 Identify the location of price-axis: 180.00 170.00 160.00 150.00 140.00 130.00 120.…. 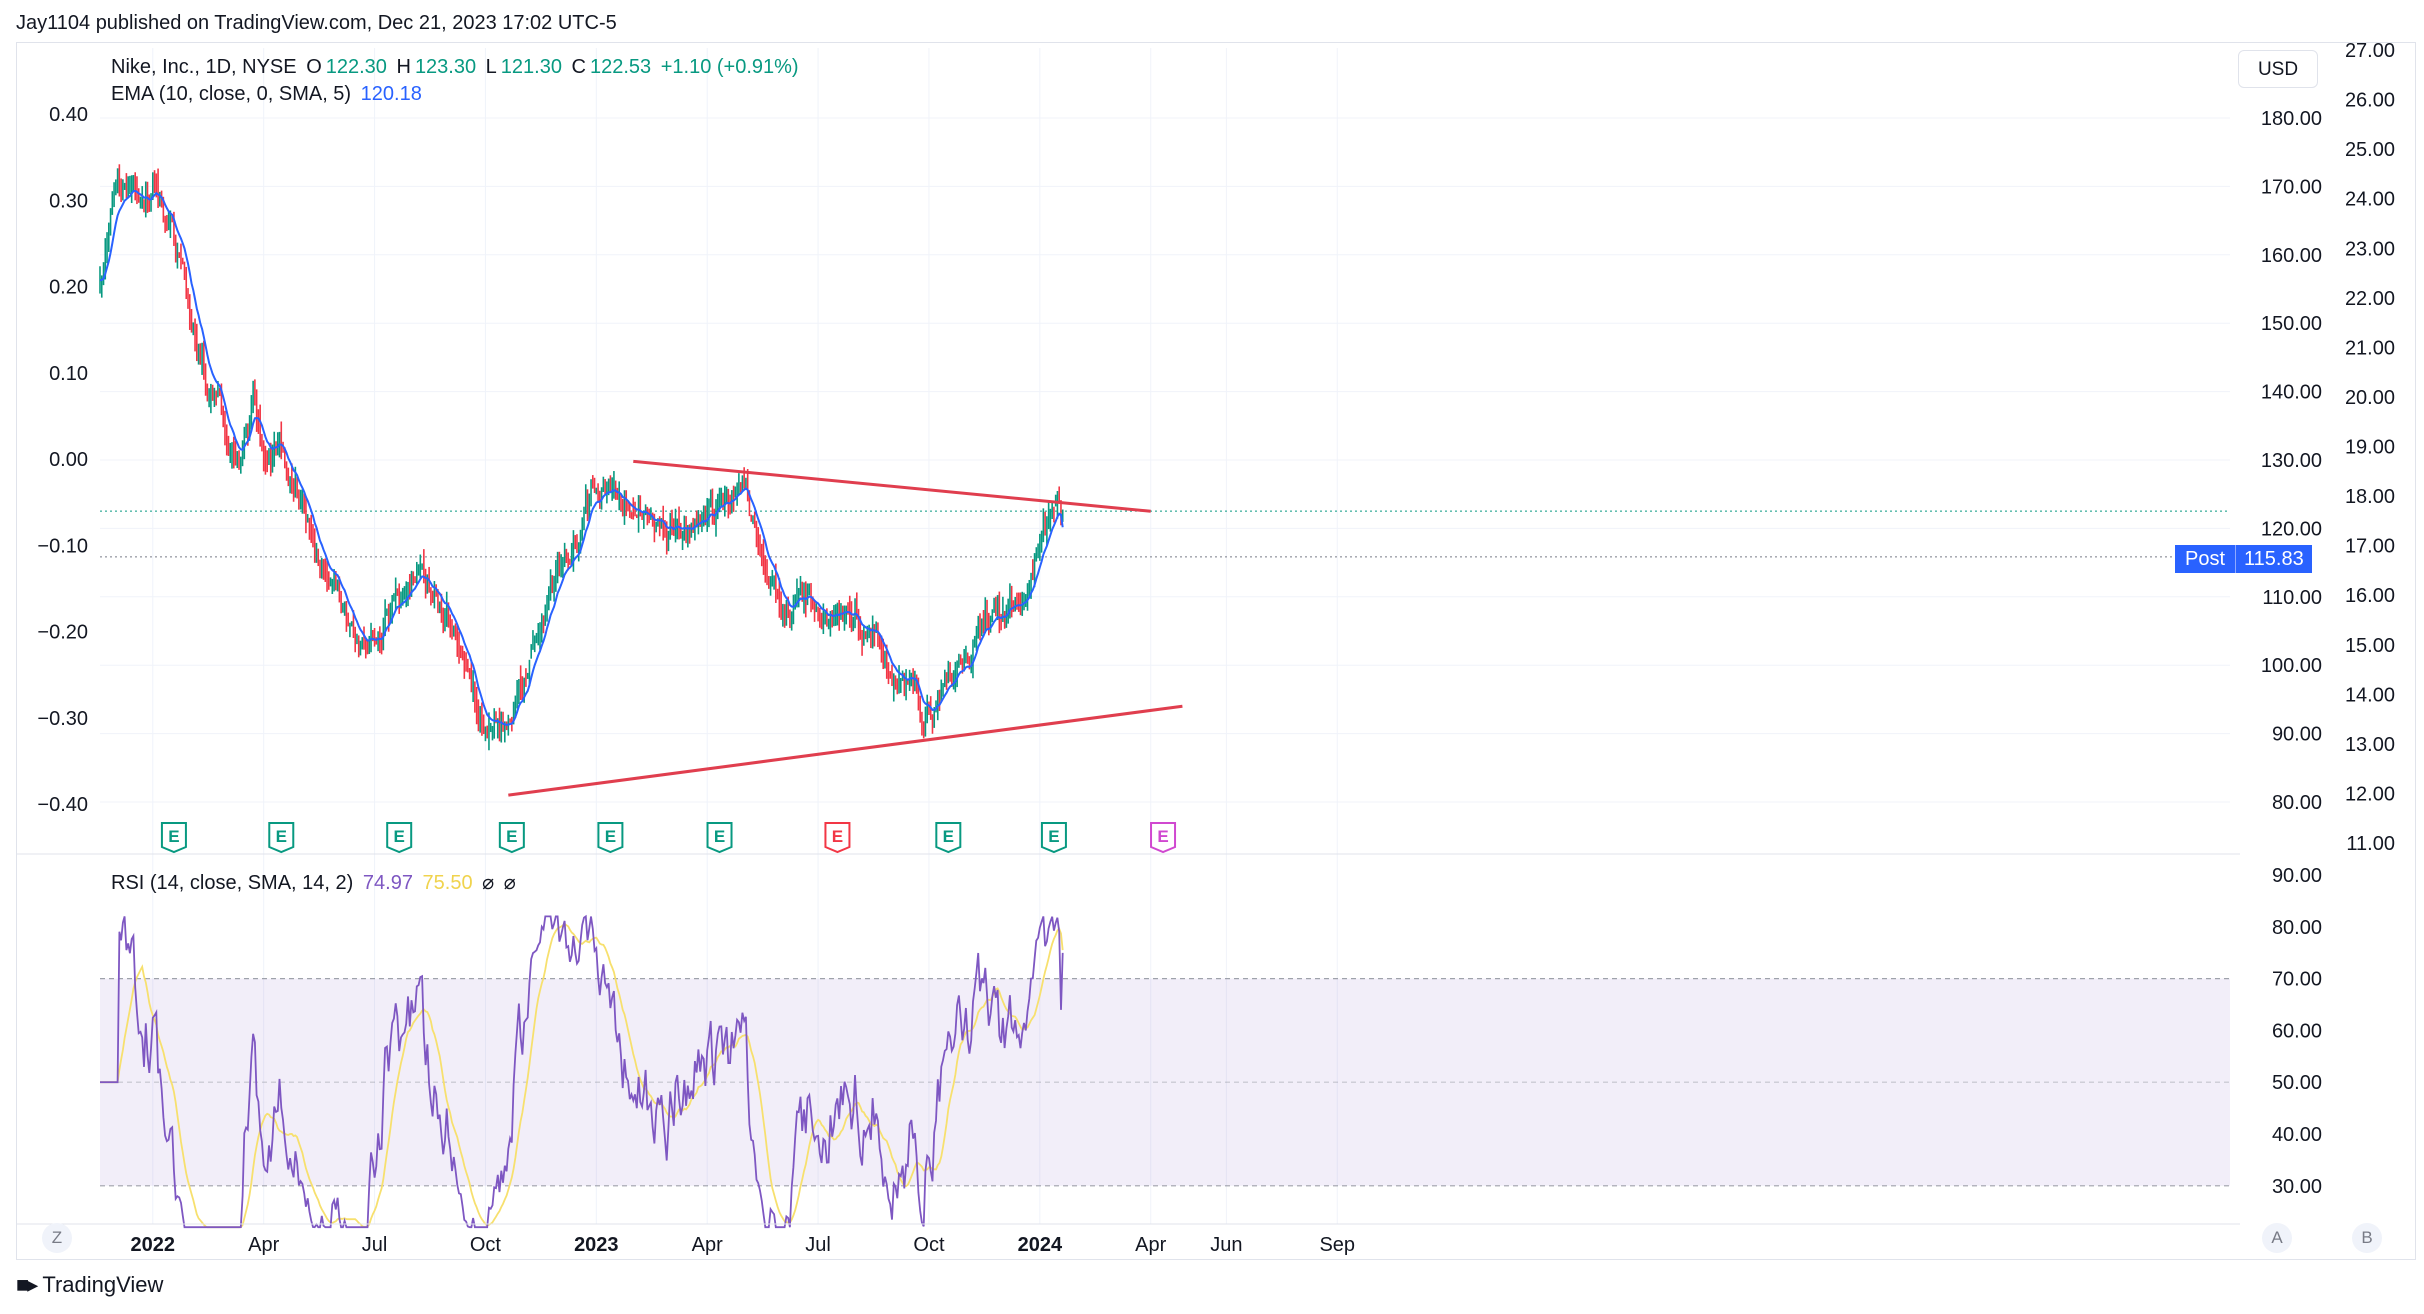
(2291, 461).